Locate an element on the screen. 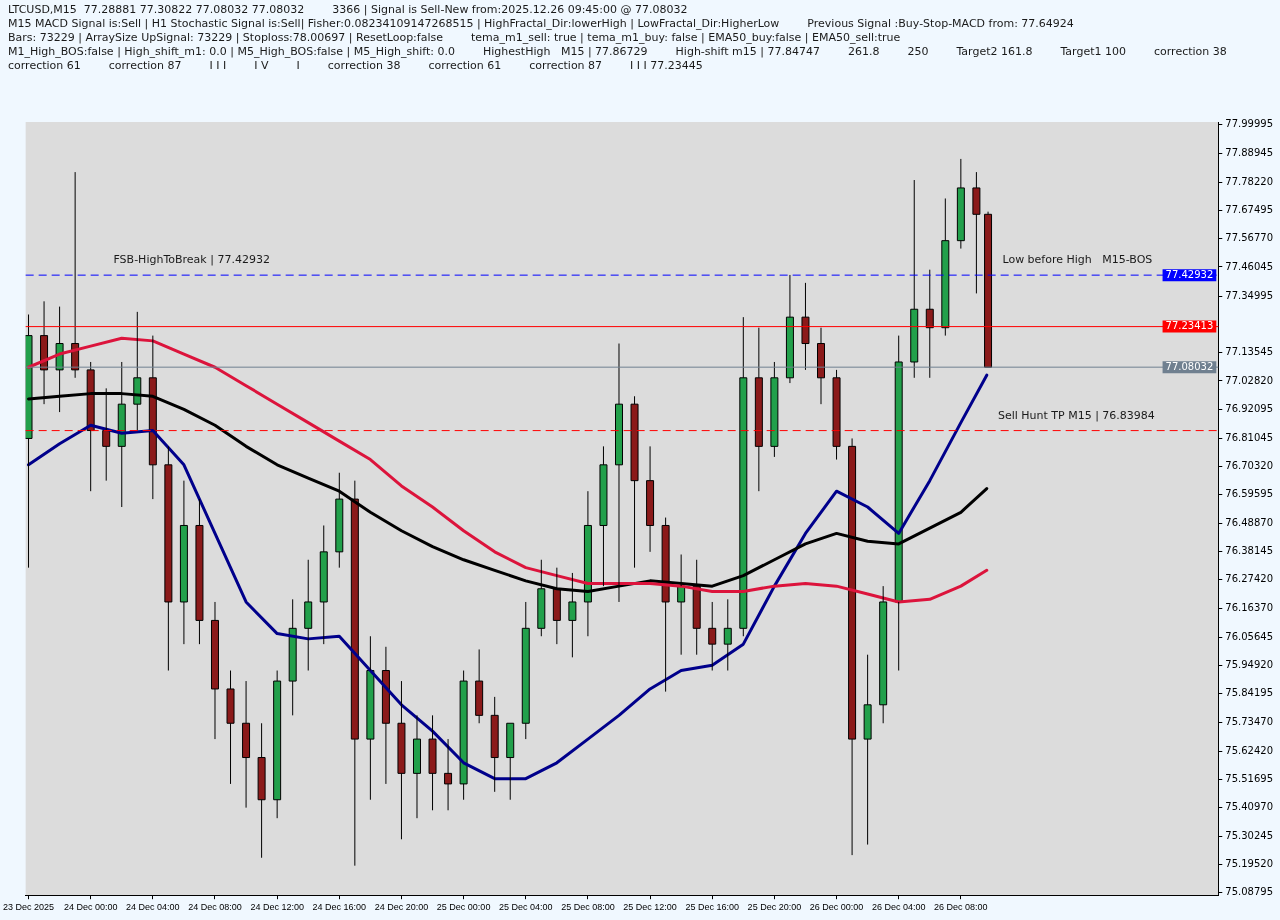  text: Target1 100 is located at coordinates (1093, 51).